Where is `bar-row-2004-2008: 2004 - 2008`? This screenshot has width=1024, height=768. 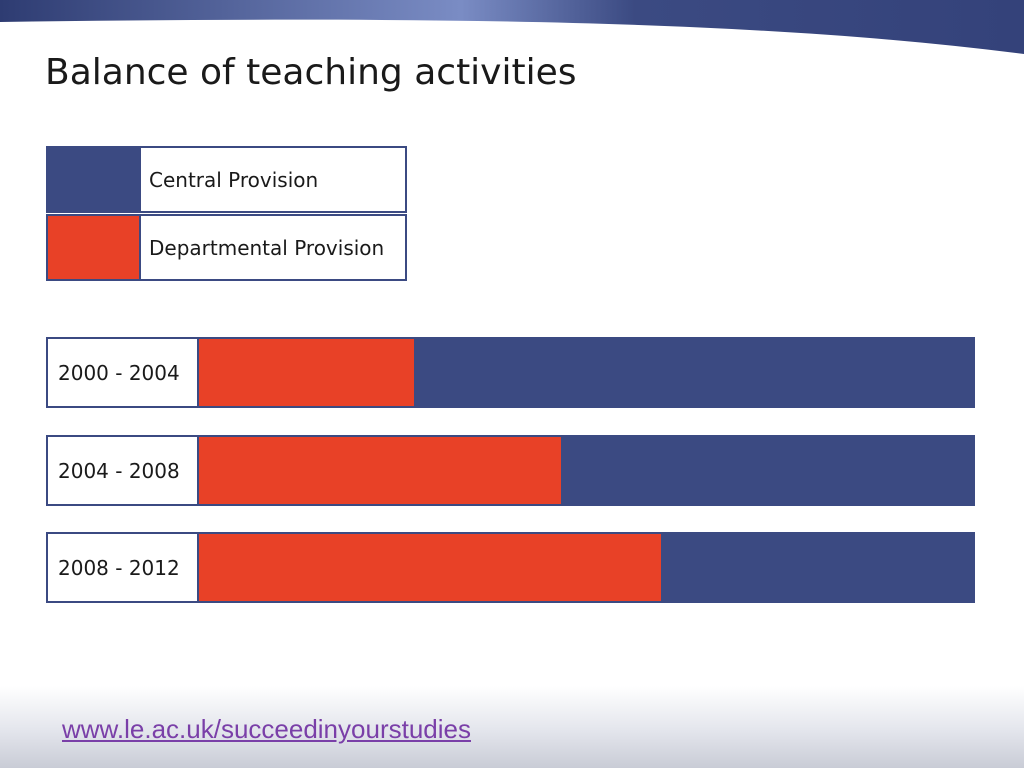
bar-row-2004-2008: 2004 - 2008 is located at coordinates (510, 470).